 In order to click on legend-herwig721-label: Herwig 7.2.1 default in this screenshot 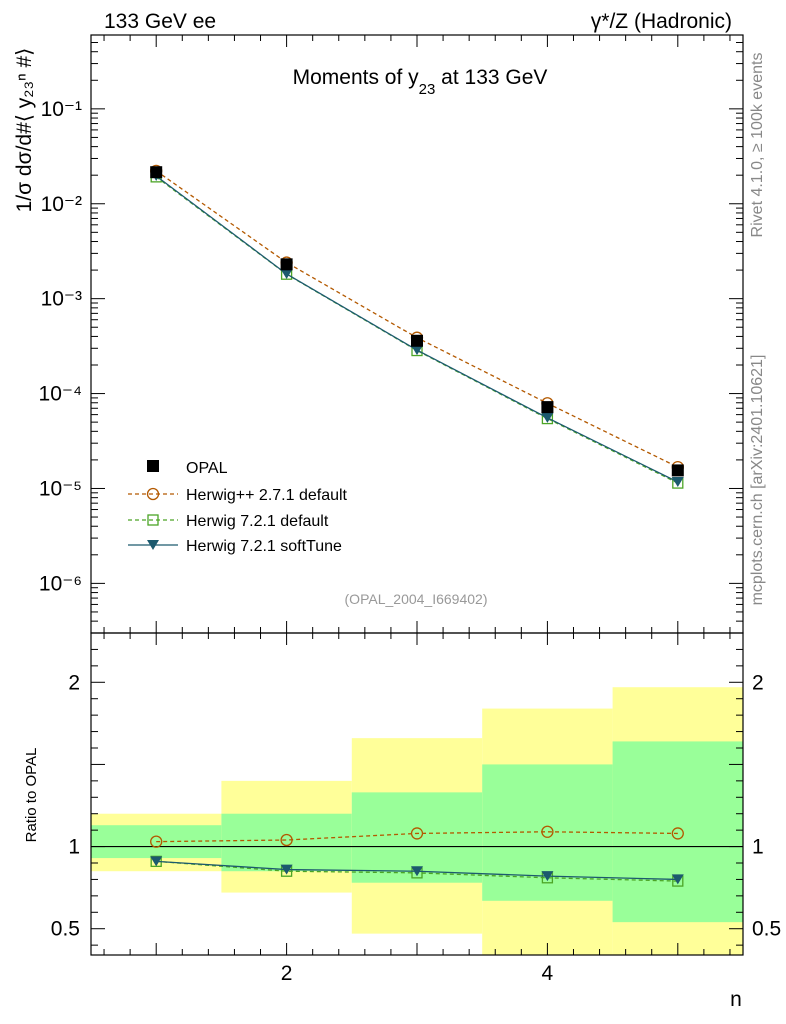, I will do `click(257, 521)`.